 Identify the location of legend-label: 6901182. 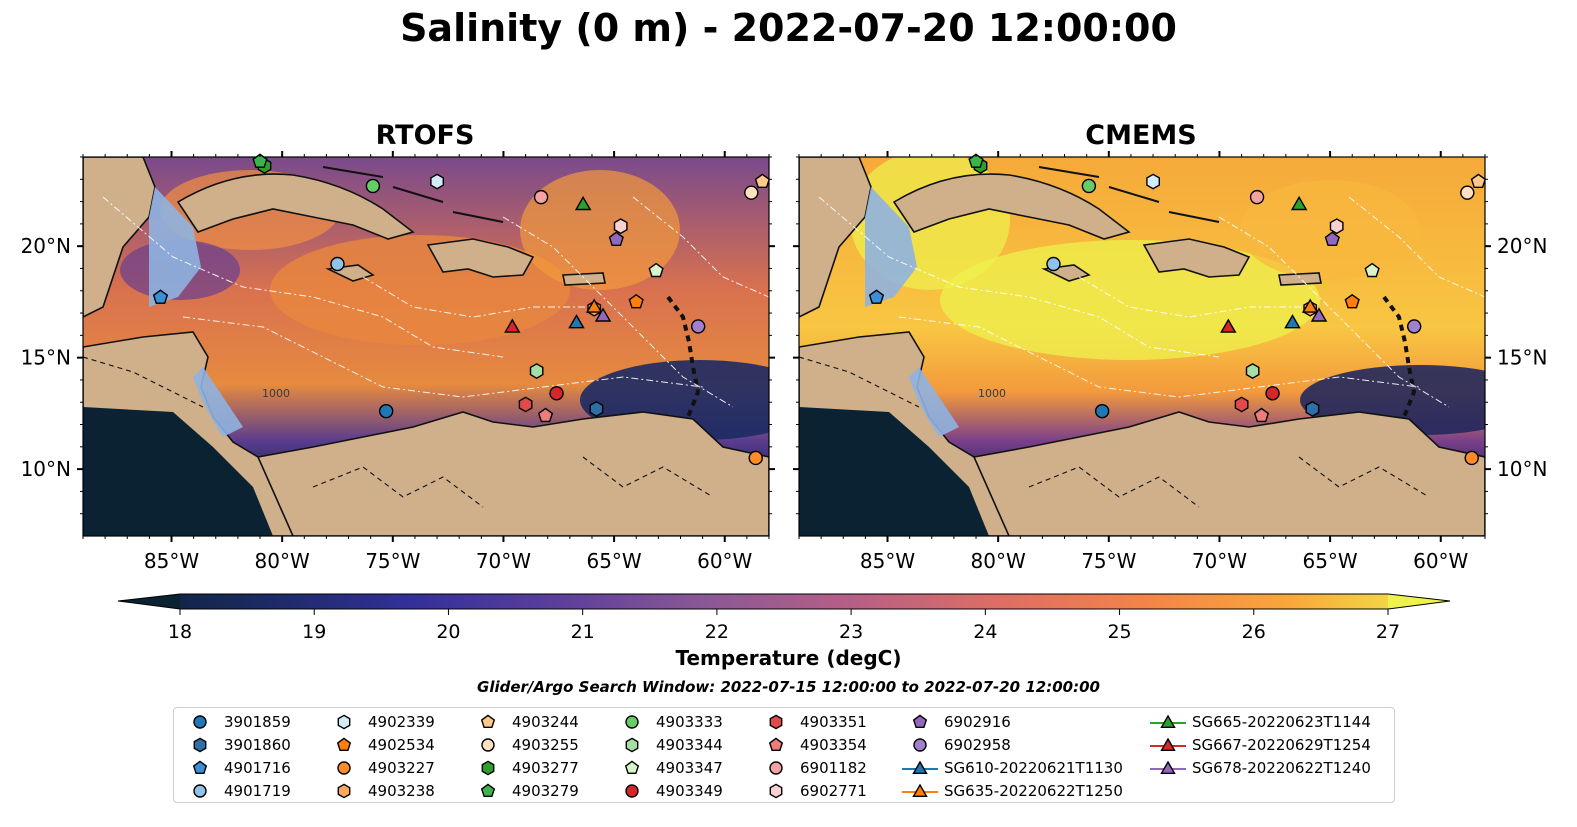
(833, 768).